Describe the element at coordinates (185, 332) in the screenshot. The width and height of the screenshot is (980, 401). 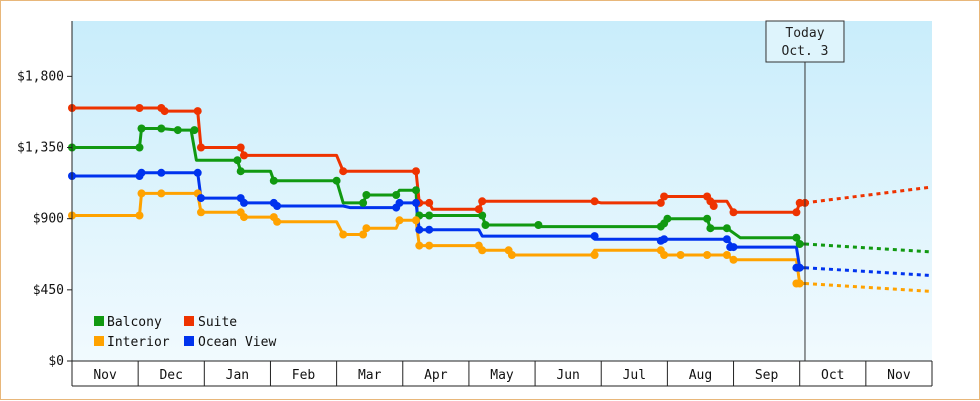
I see `legend: Balcony Suite Interior Ocean View` at that location.